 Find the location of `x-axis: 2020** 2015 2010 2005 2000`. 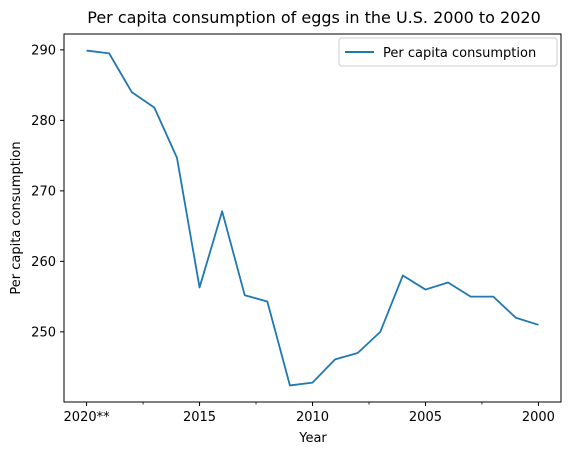

x-axis: 2020** 2015 2010 2005 2000 is located at coordinates (309, 413).